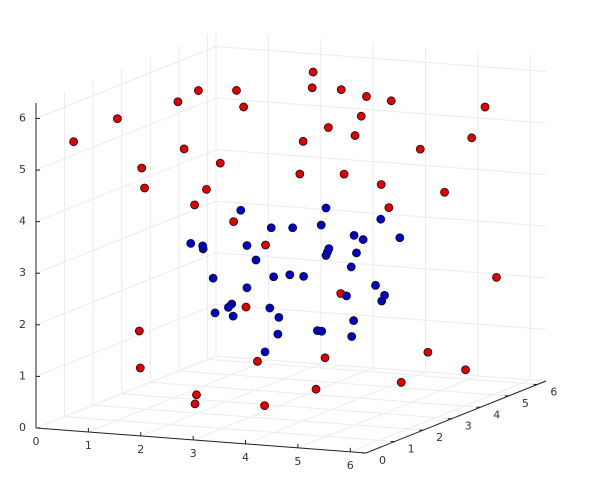  Describe the element at coordinates (382, 460) in the screenshot. I see `y-tick-label: 0` at that location.